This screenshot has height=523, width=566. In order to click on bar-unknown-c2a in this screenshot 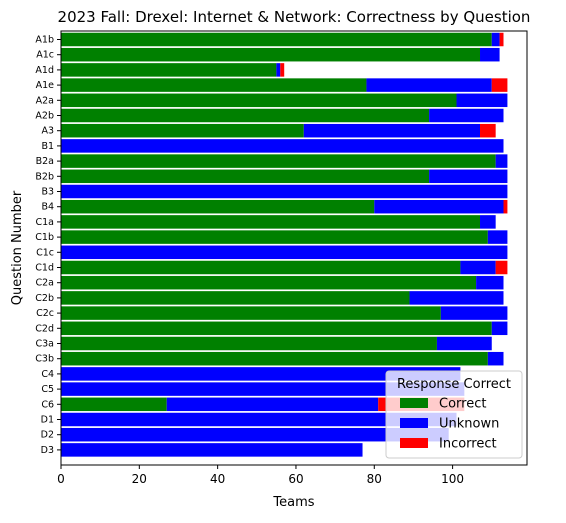, I will do `click(490, 282)`.